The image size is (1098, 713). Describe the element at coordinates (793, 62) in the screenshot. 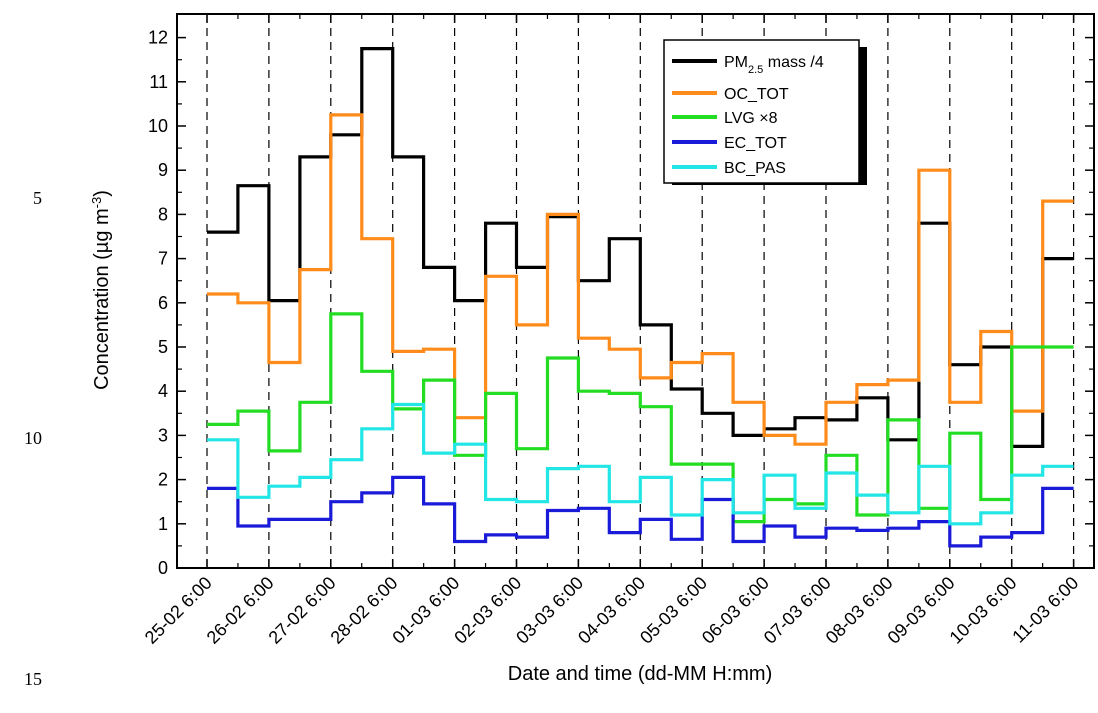

I see `legend-pm-rest: mass /4` at that location.